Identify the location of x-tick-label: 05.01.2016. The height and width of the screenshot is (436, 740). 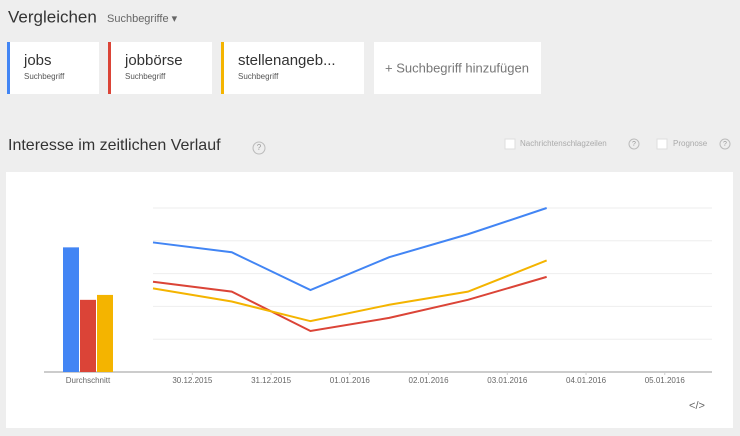
(665, 380).